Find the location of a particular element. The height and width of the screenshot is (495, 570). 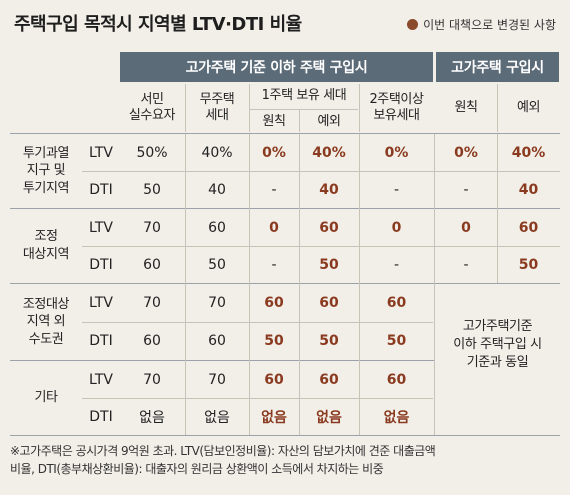

region-label-4: 기타 is located at coordinates (46, 398).